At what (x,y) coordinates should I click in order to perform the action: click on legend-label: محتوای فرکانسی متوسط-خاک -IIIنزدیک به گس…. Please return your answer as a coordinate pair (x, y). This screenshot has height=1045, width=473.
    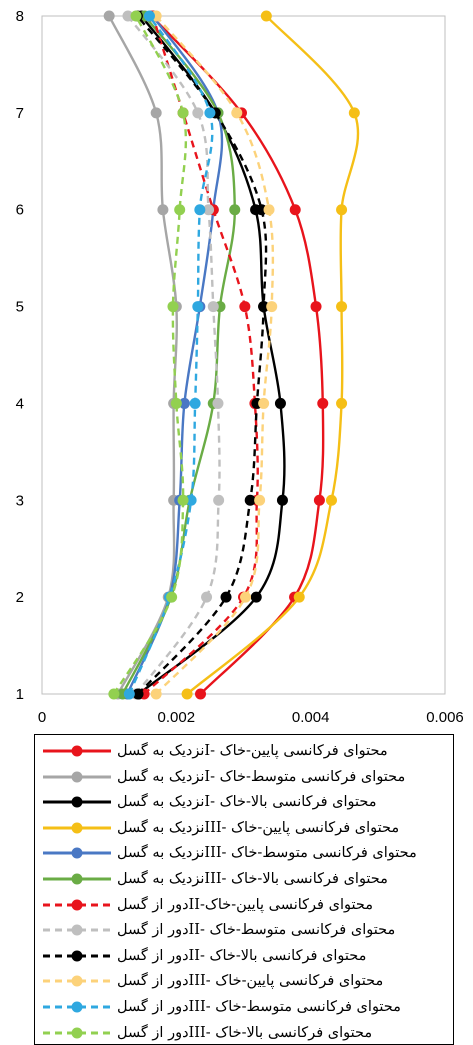
    Looking at the image, I should click on (267, 853).